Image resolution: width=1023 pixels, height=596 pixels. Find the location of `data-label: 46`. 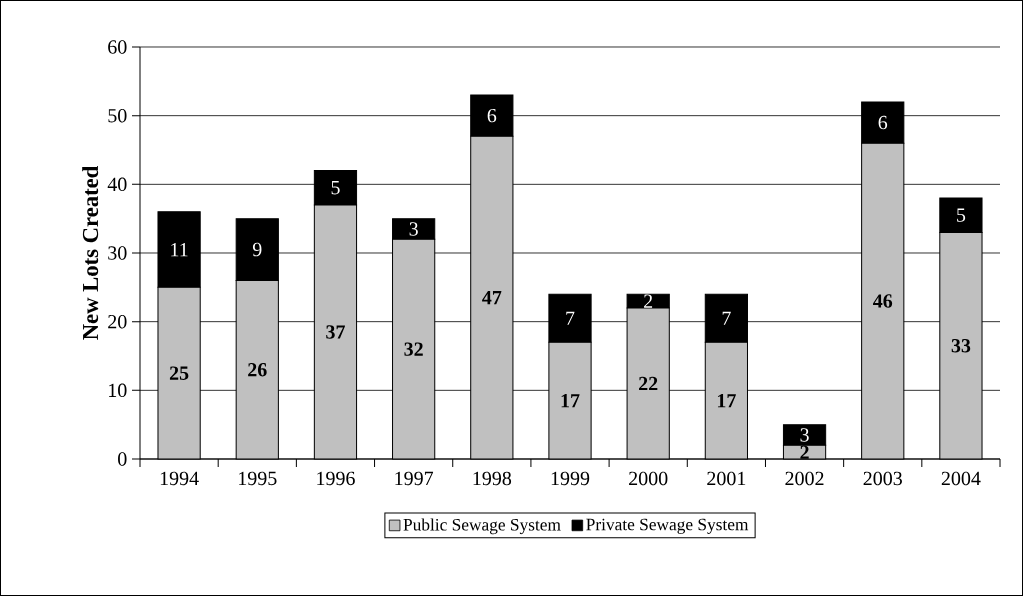

data-label: 46 is located at coordinates (883, 301).